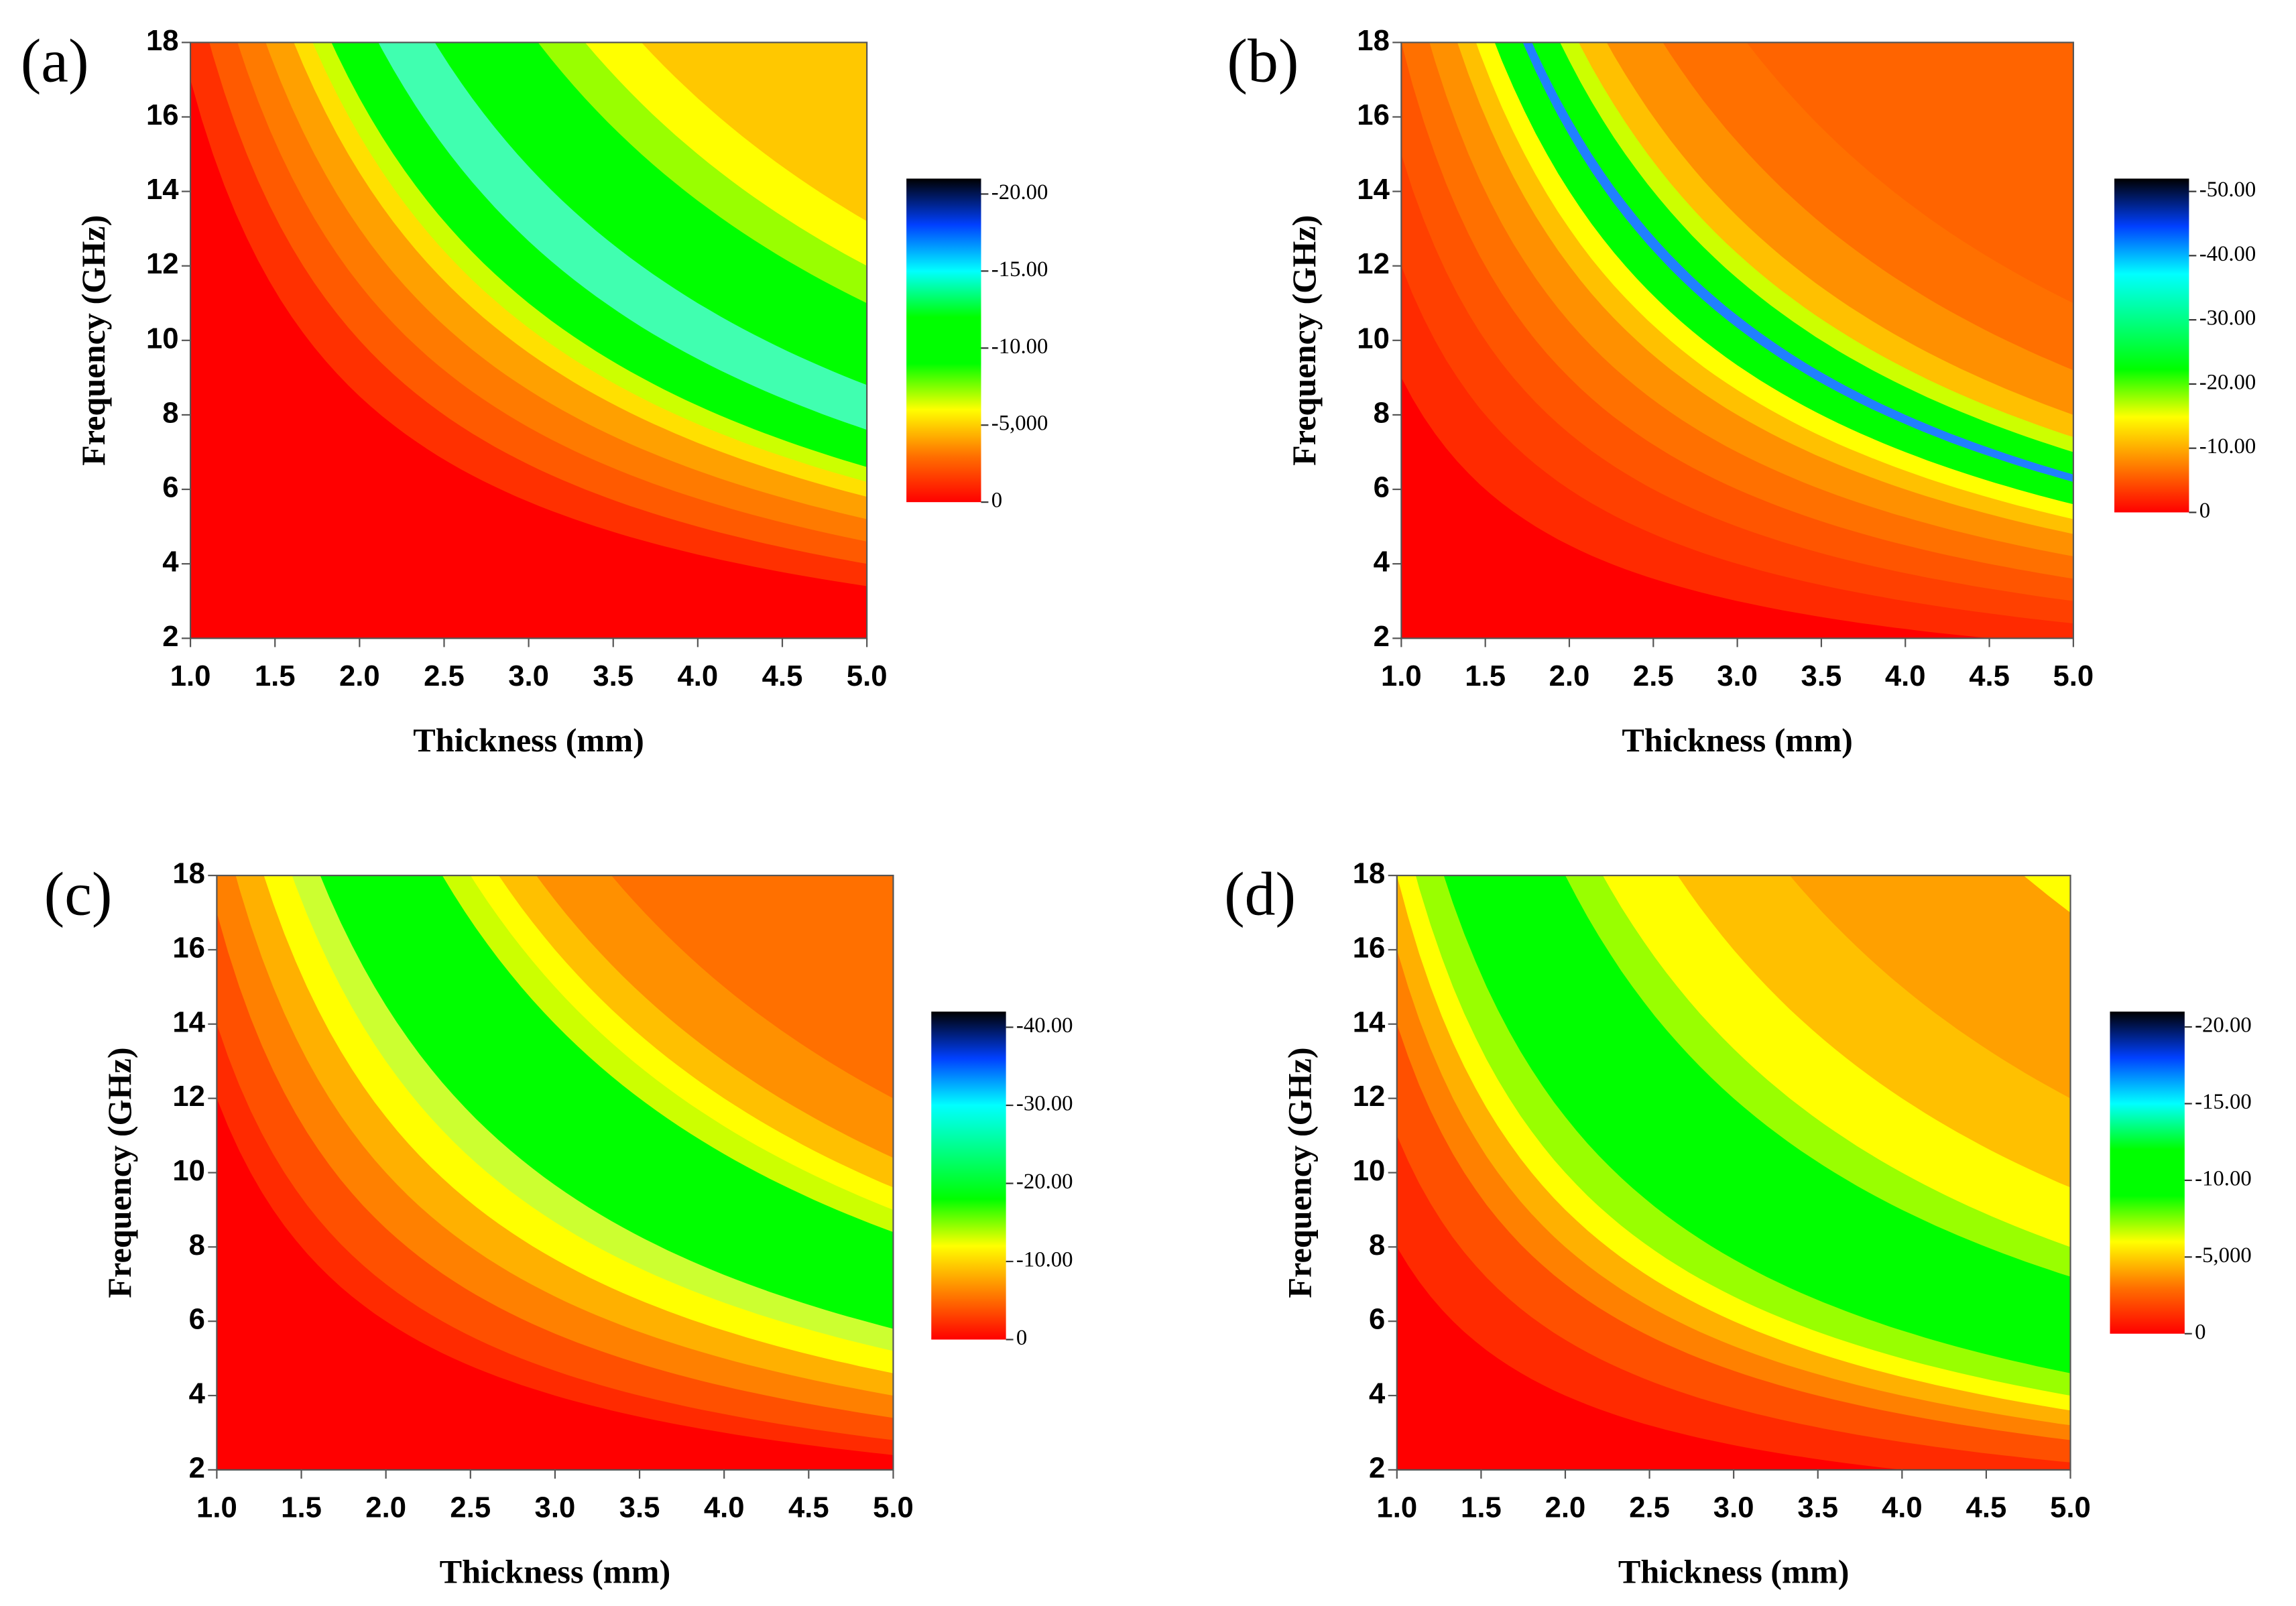  I want to click on panel-label: (b), so click(1262, 61).